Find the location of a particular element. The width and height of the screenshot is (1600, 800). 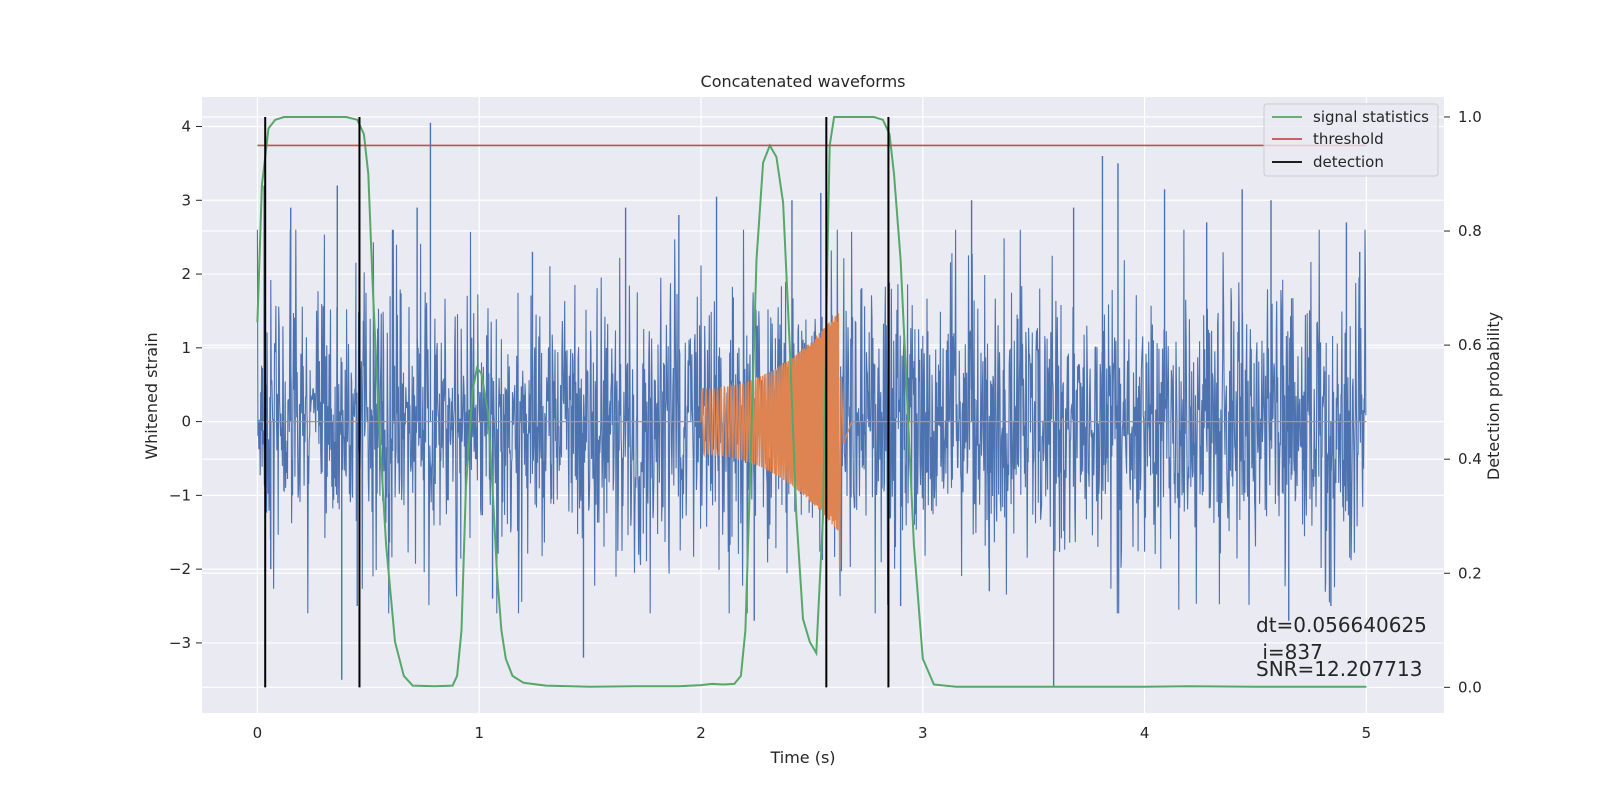

y-tick-label: 3 is located at coordinates (186, 200).